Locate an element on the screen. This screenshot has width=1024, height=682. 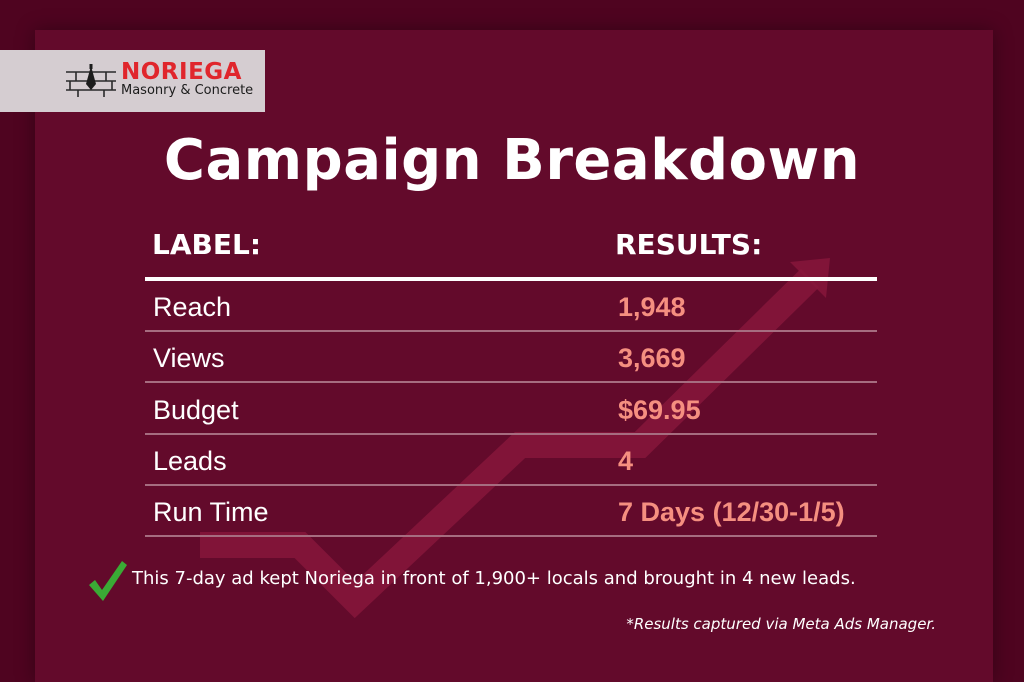
row-value: 4 is located at coordinates (626, 461).